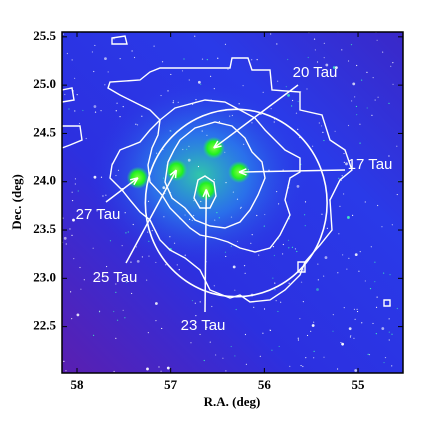 The height and width of the screenshot is (430, 430). Describe the element at coordinates (16, 202) in the screenshot. I see `y-axis-label: Dec. (deg)` at that location.